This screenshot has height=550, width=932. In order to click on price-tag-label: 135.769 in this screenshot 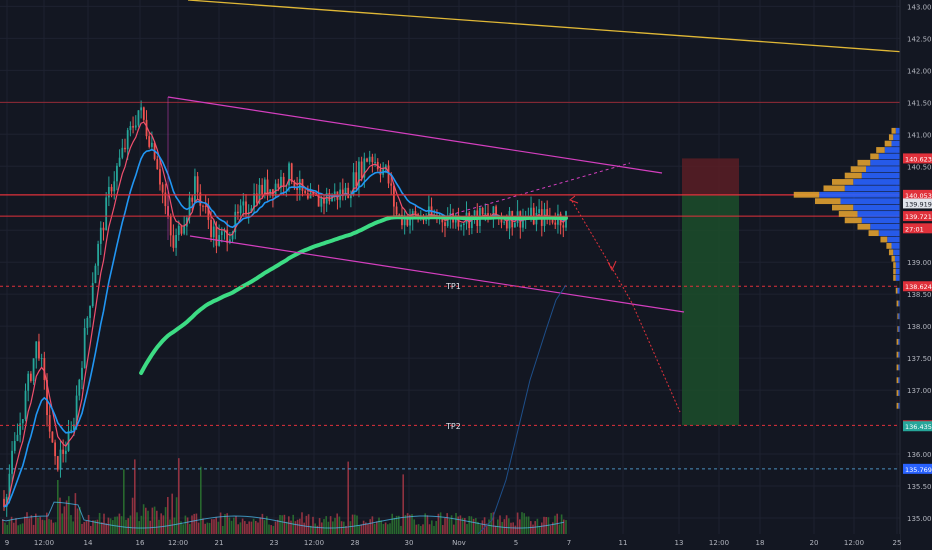, I will do `click(918, 470)`.